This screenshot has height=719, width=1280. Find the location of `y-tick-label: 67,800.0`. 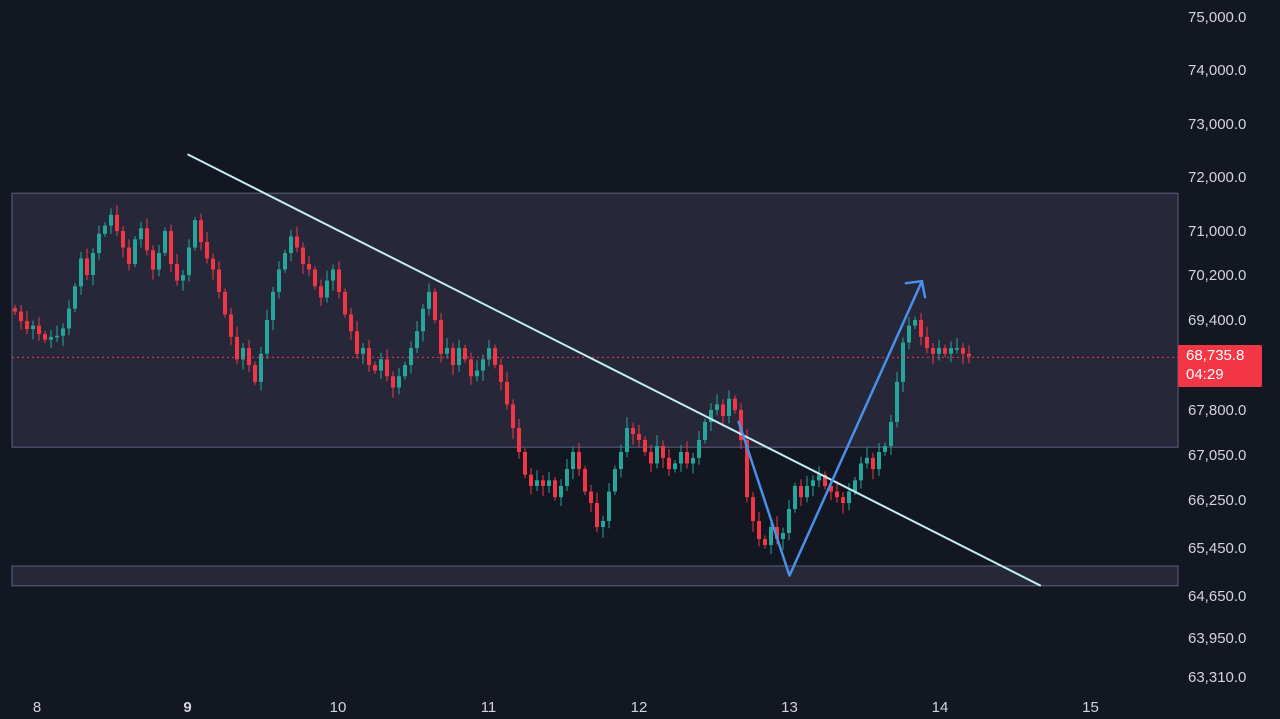

y-tick-label: 67,800.0 is located at coordinates (1217, 410).